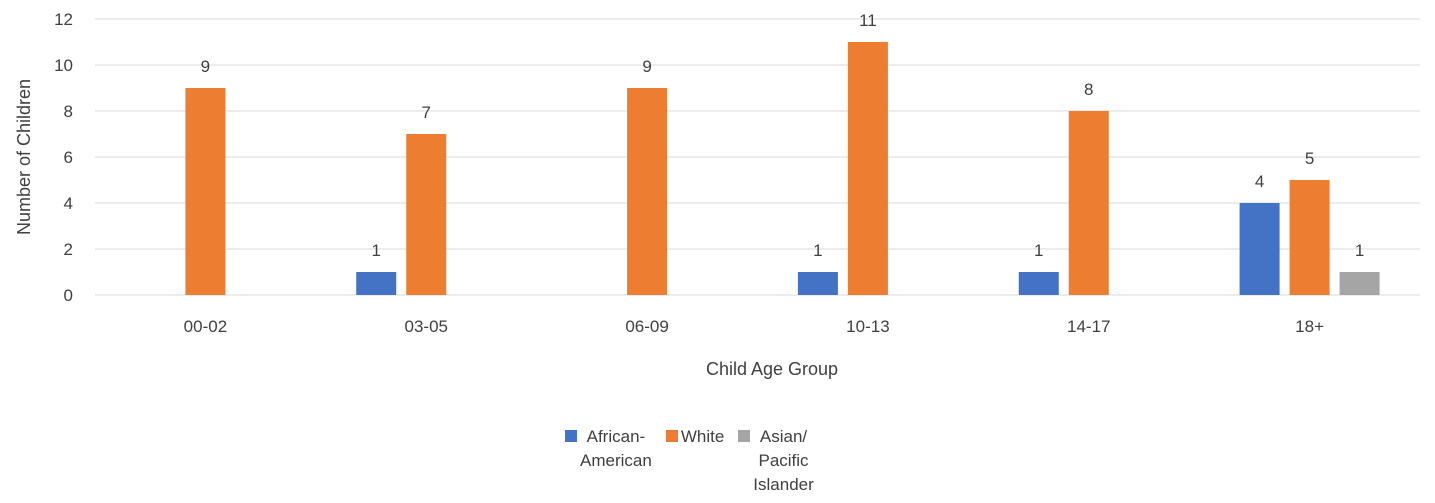 The width and height of the screenshot is (1435, 503). I want to click on y-tick-label: 10, so click(63, 65).